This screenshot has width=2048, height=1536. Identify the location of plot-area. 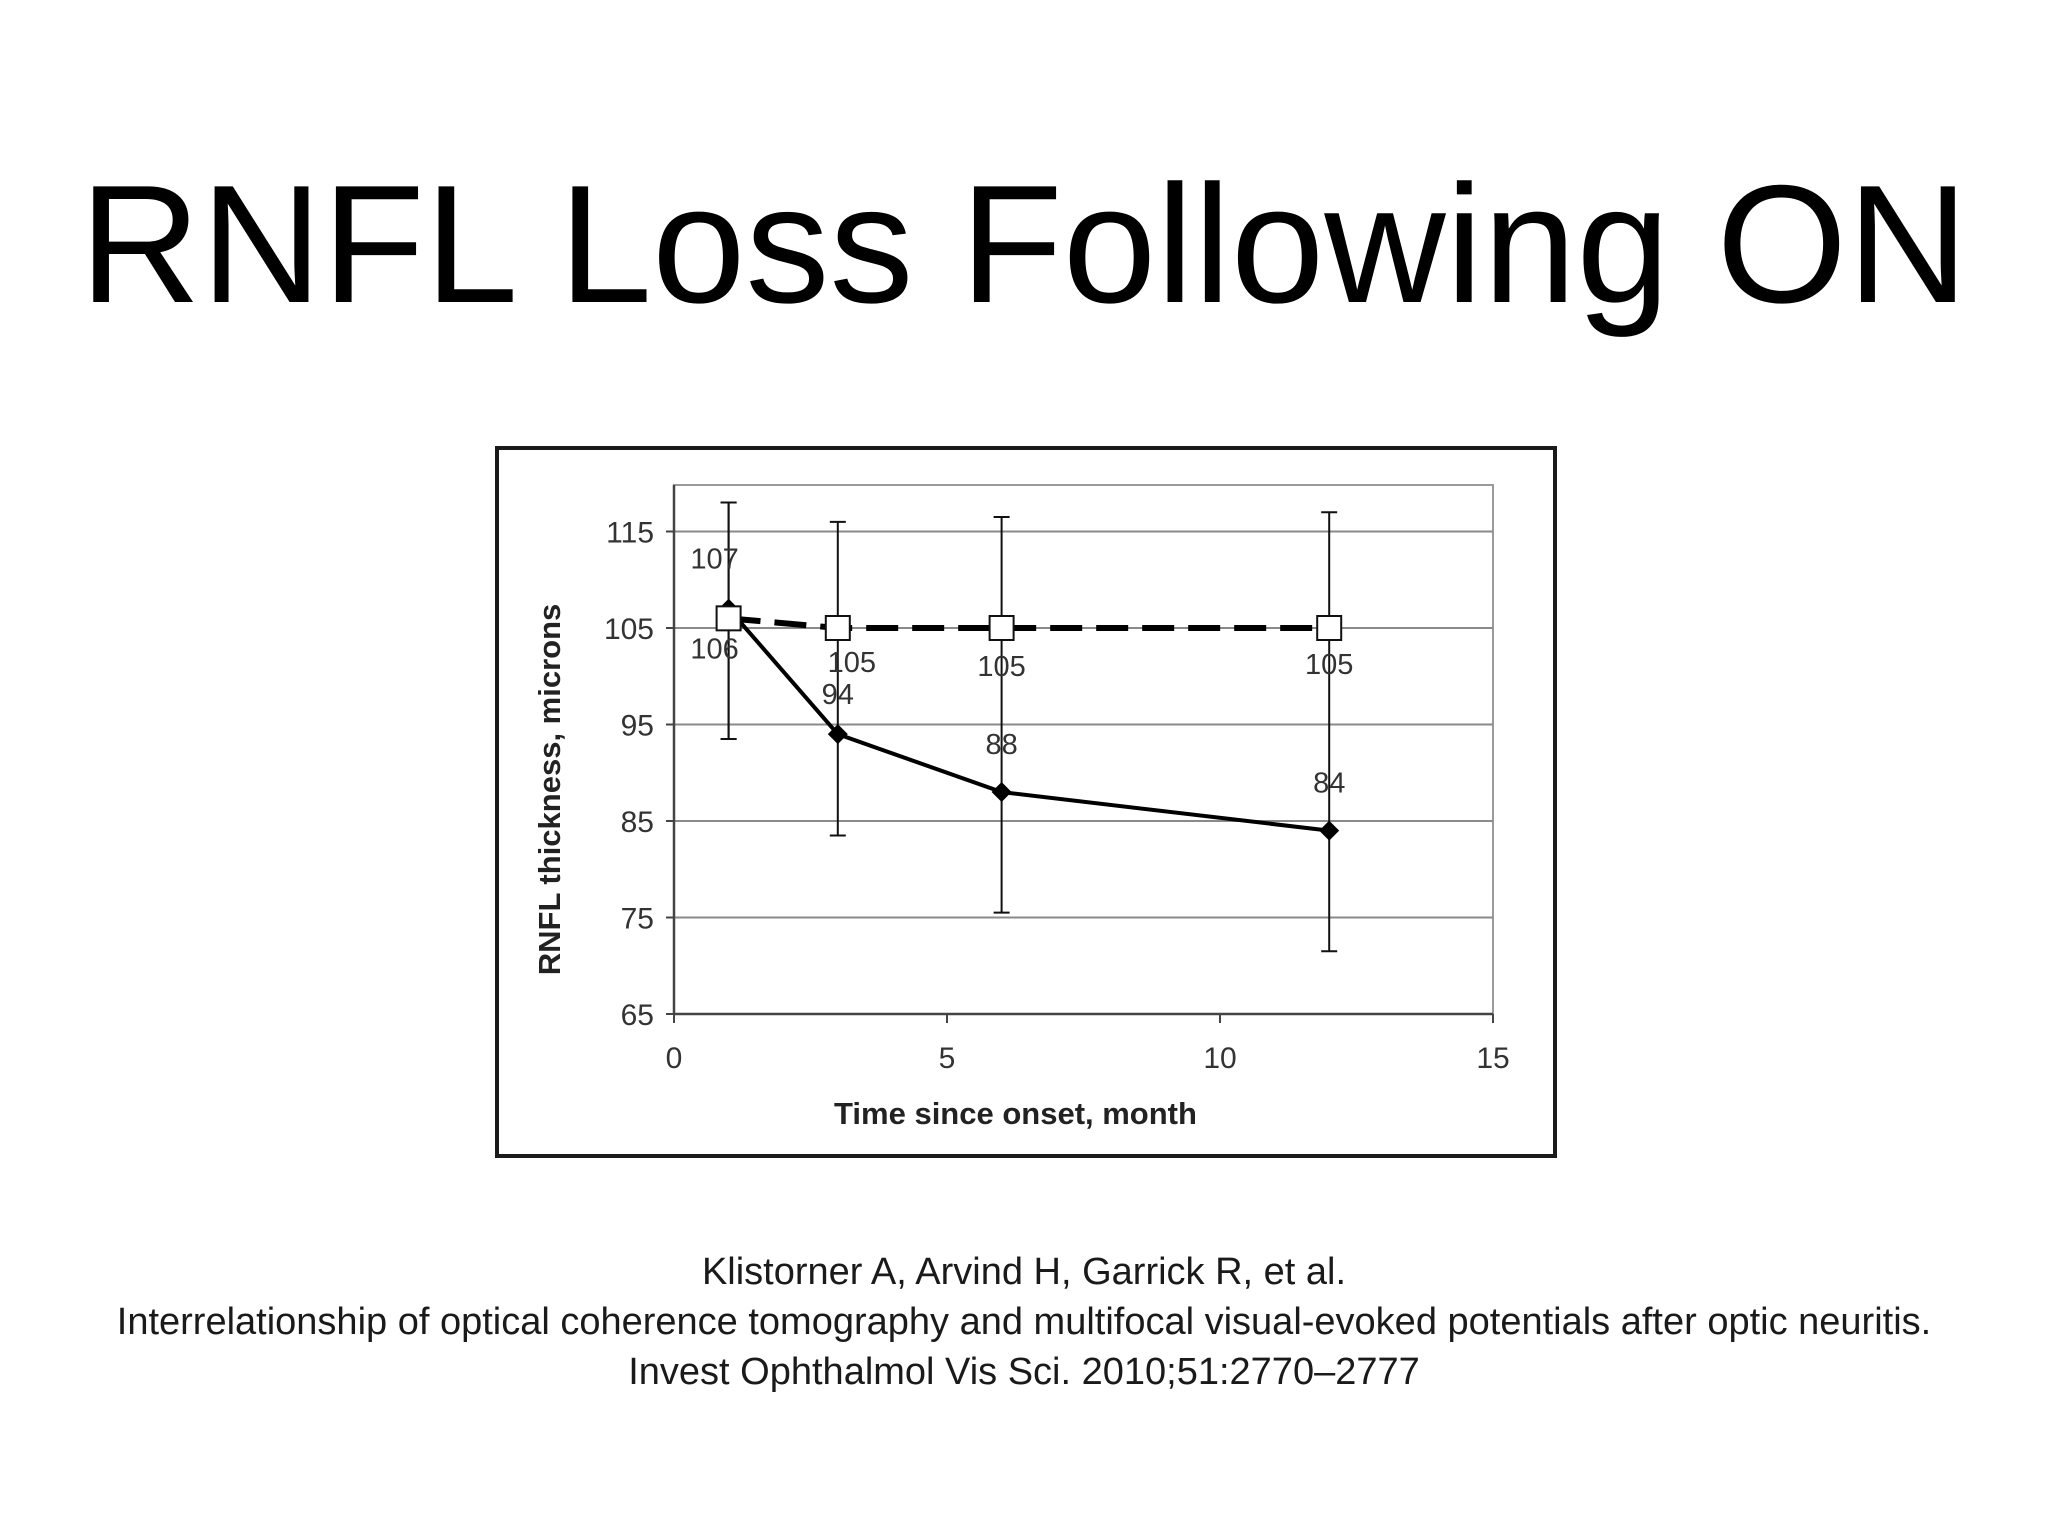
(1083, 749).